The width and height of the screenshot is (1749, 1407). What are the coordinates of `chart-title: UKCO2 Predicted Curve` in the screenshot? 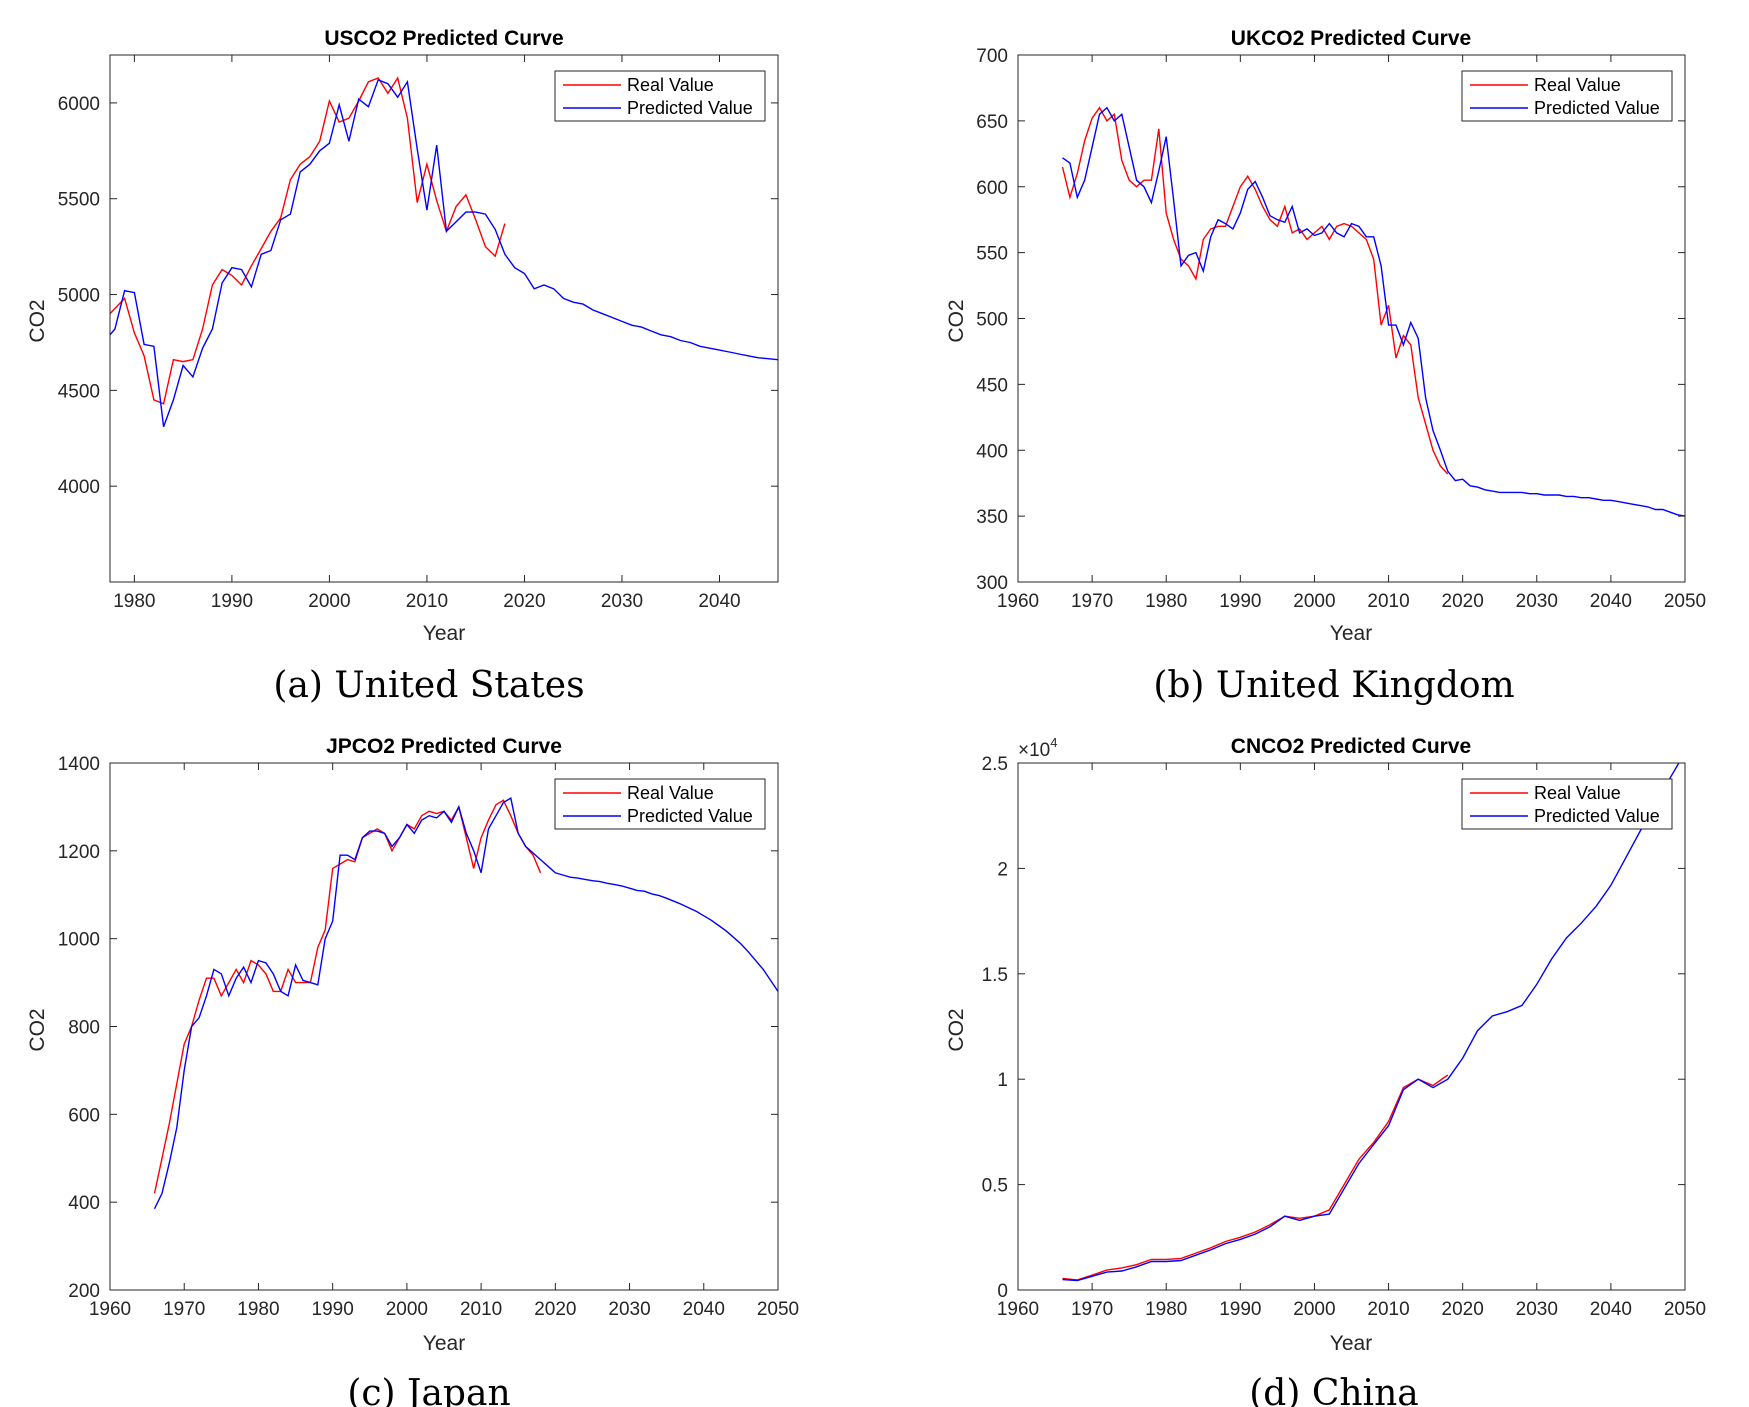 It's located at (1351, 38).